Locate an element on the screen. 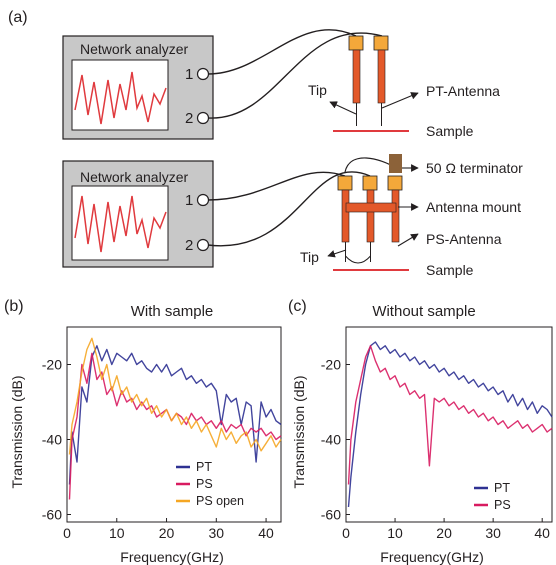  bottom-port2-label: 2 is located at coordinates (189, 245).